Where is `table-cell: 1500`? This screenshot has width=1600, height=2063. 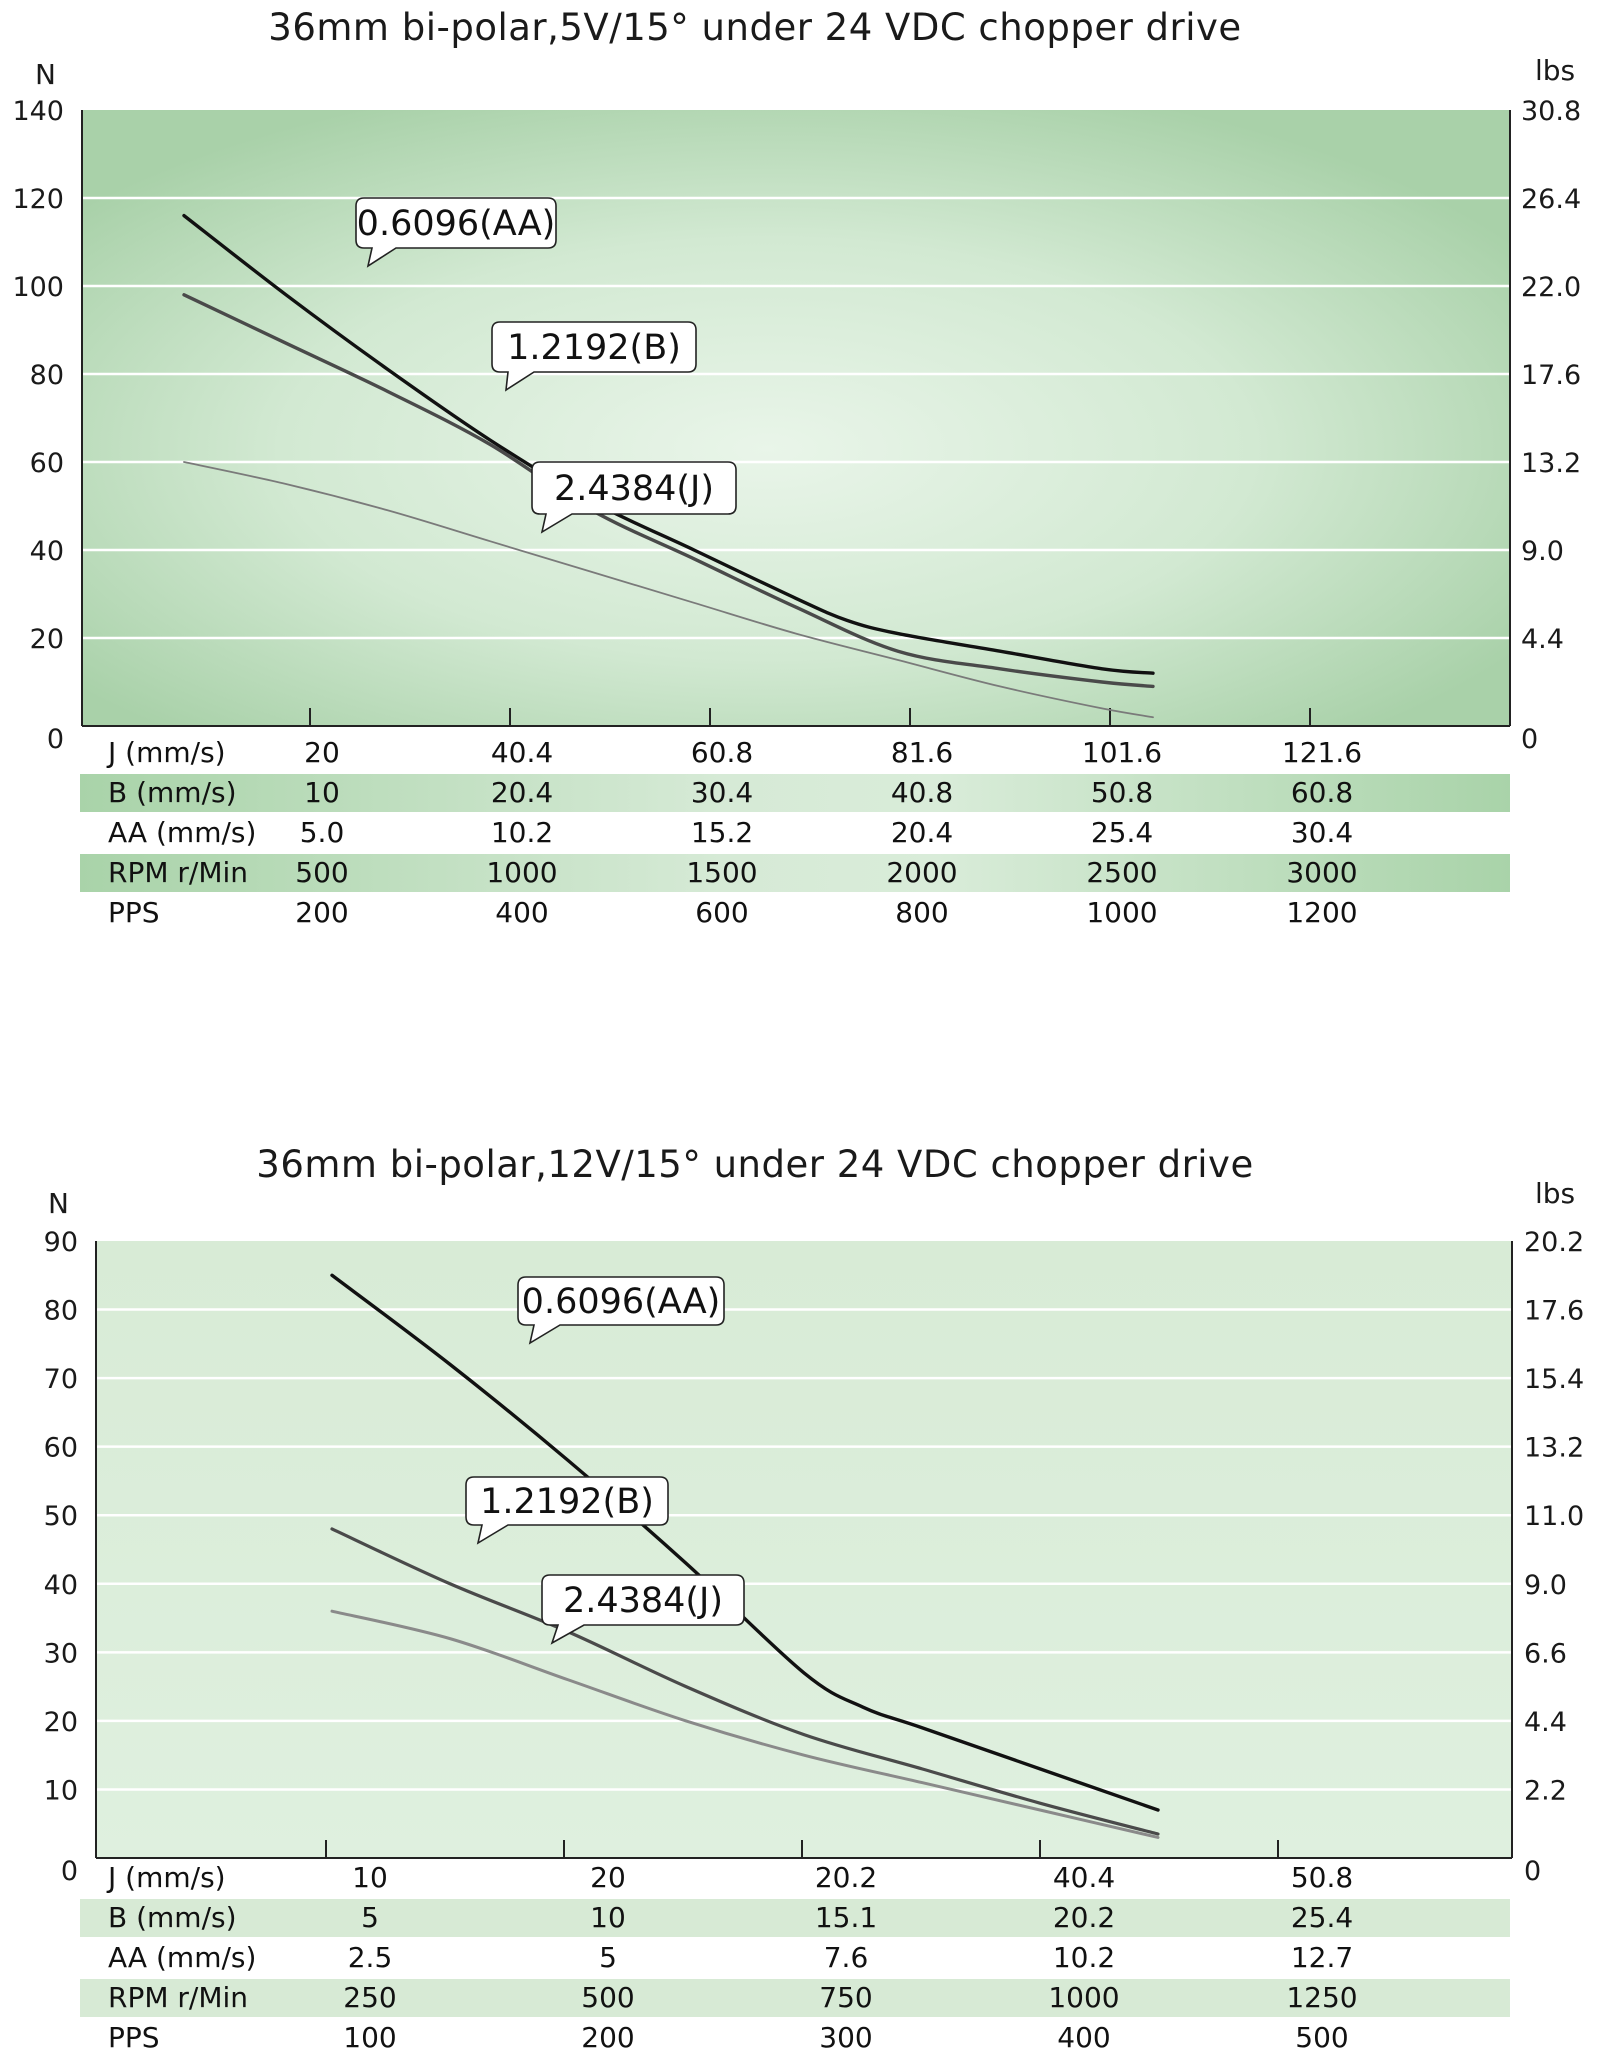
table-cell: 1500 is located at coordinates (722, 872).